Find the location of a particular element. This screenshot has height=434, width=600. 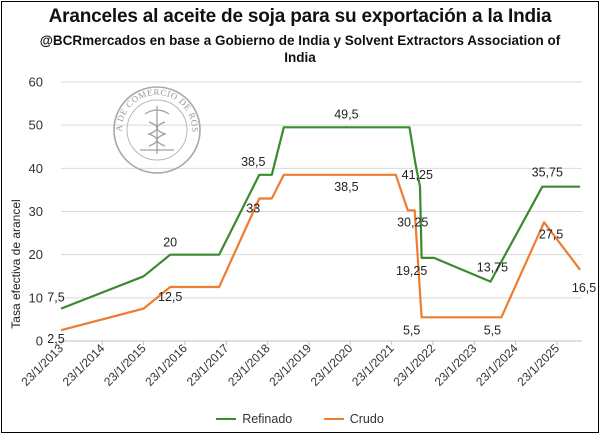

data-label-12: 13,75 is located at coordinates (492, 268).